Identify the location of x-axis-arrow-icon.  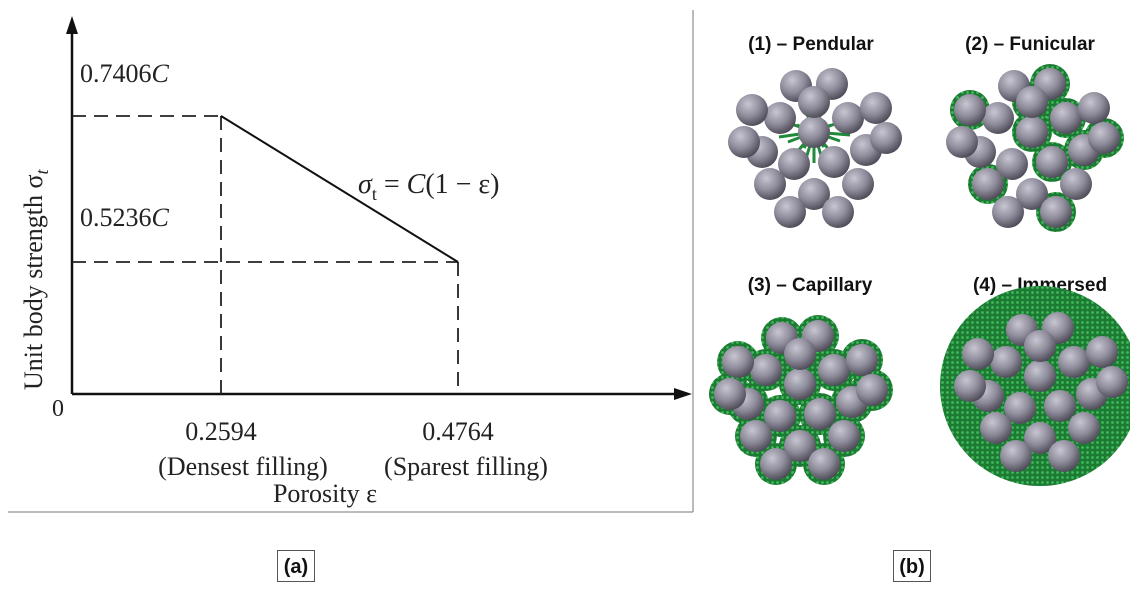
(683, 394).